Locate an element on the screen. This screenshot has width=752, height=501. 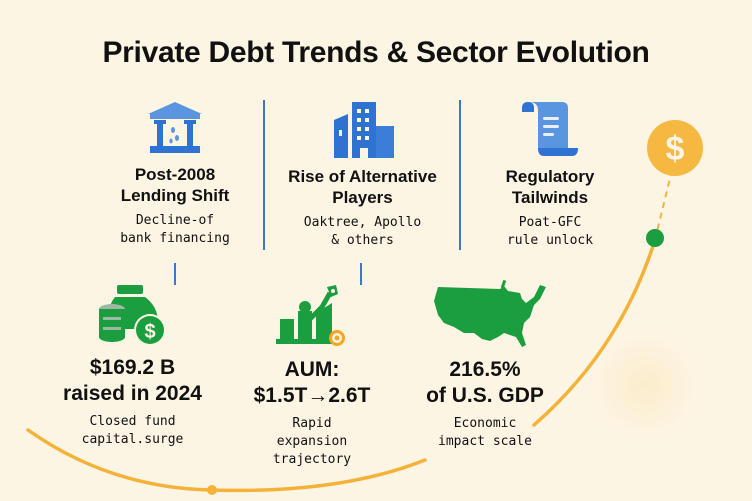
page-title: Private Debt Trends & Sector Evolution is located at coordinates (376, 52).